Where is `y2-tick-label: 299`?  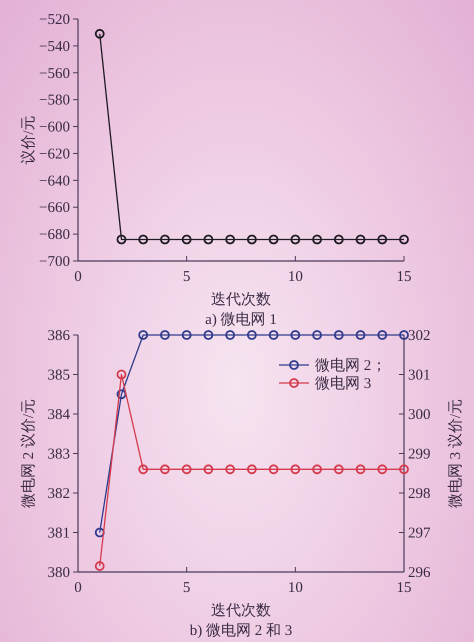
y2-tick-label: 299 is located at coordinates (419, 454).